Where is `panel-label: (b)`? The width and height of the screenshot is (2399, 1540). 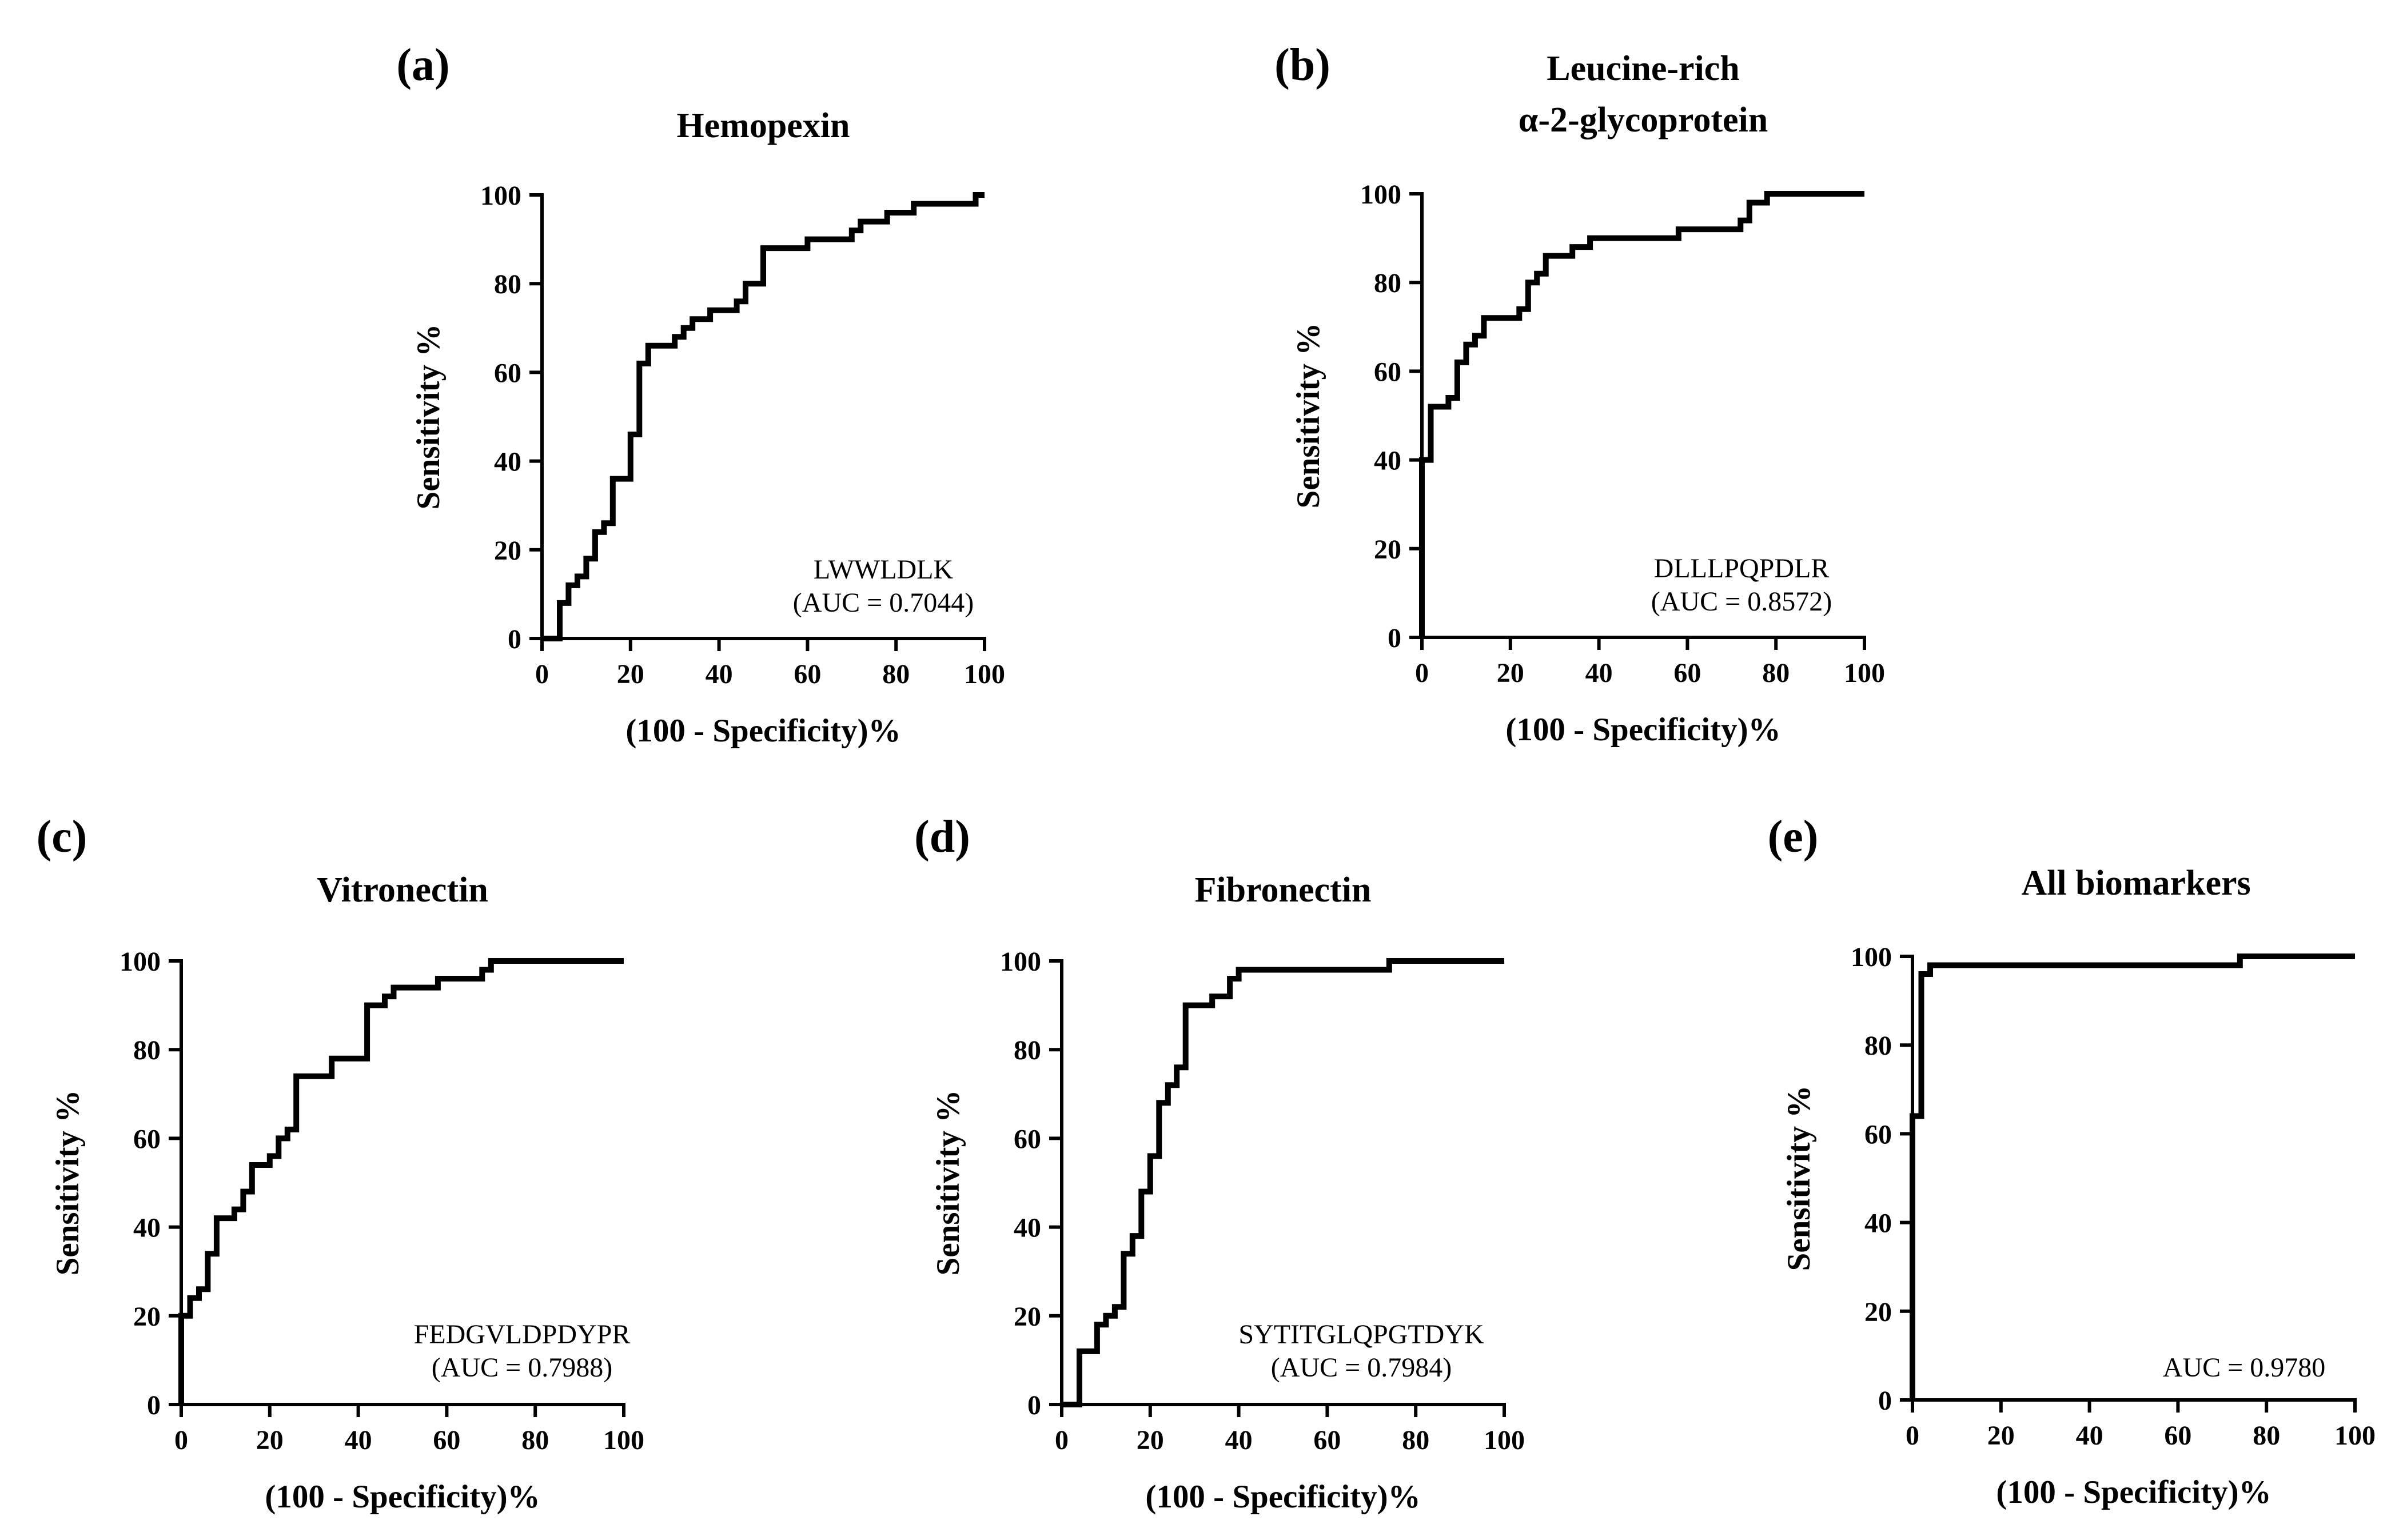 panel-label: (b) is located at coordinates (1302, 65).